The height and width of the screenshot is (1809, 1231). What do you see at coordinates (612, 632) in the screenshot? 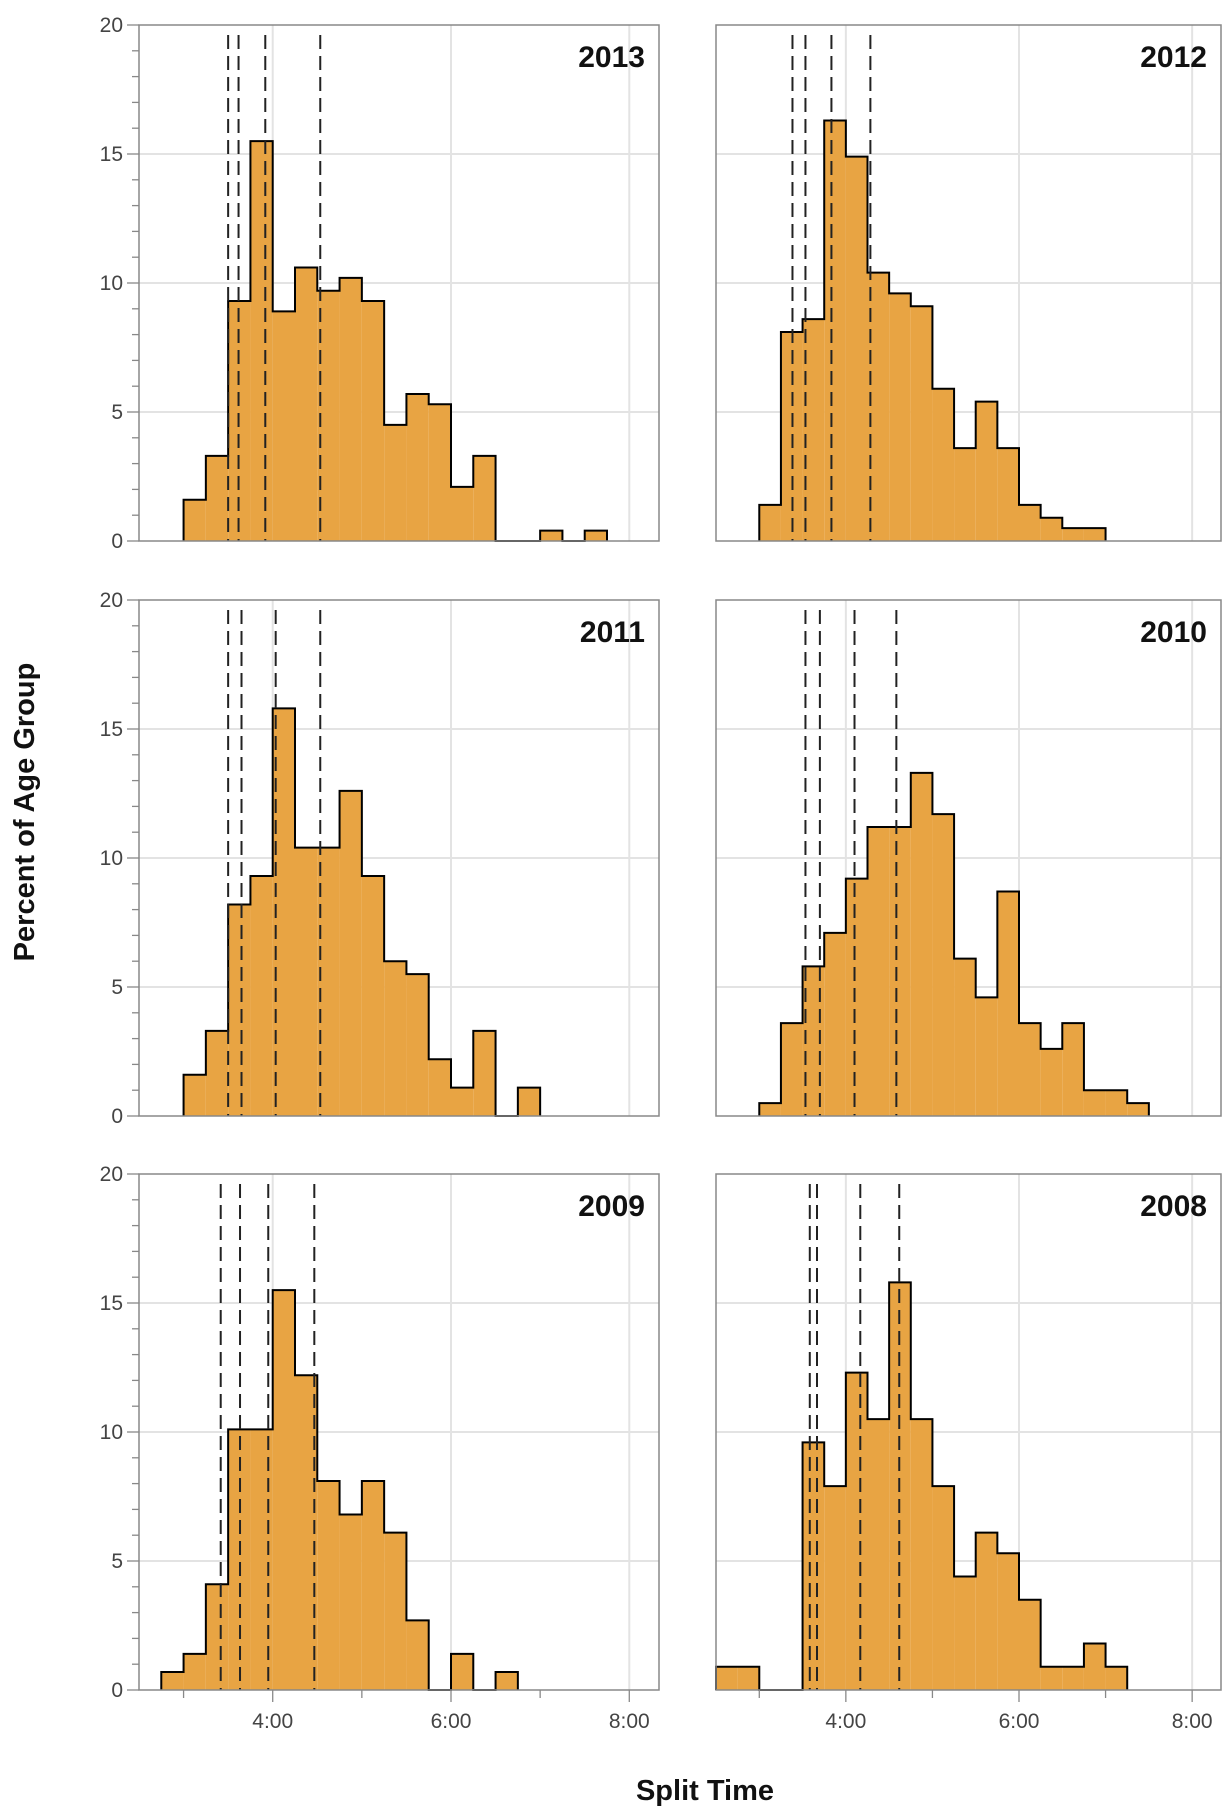
I see `panel-title: 2011` at bounding box center [612, 632].